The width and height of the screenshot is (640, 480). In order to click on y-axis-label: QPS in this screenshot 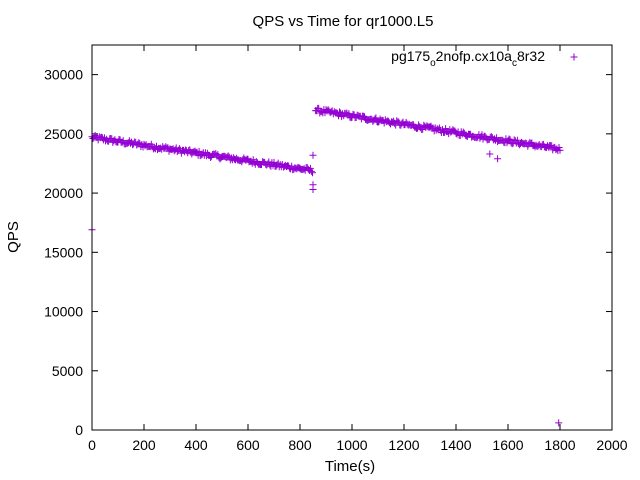, I will do `click(13, 237)`.